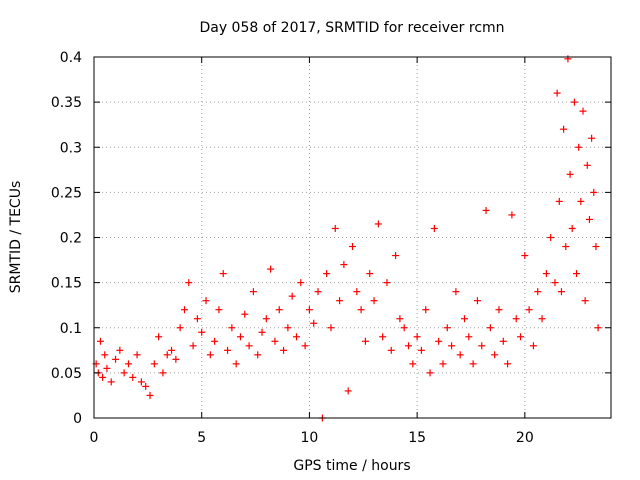  Describe the element at coordinates (71, 58) in the screenshot. I see `y-tick-label: 0.4` at that location.